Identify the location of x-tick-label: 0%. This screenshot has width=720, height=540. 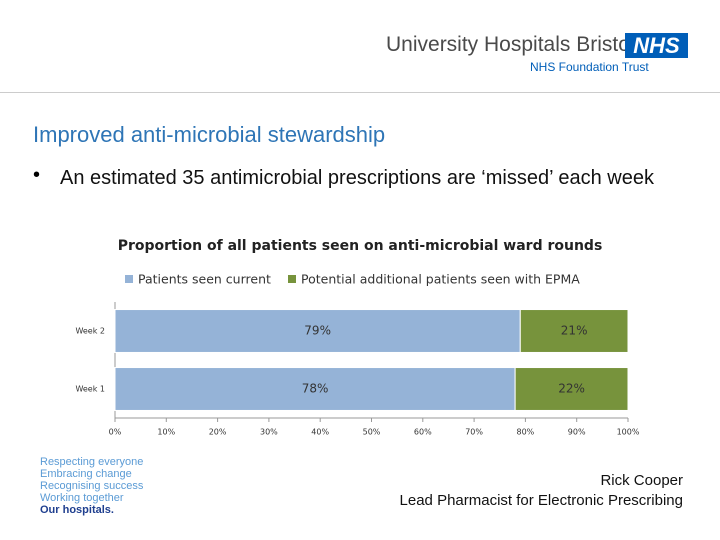
(115, 432).